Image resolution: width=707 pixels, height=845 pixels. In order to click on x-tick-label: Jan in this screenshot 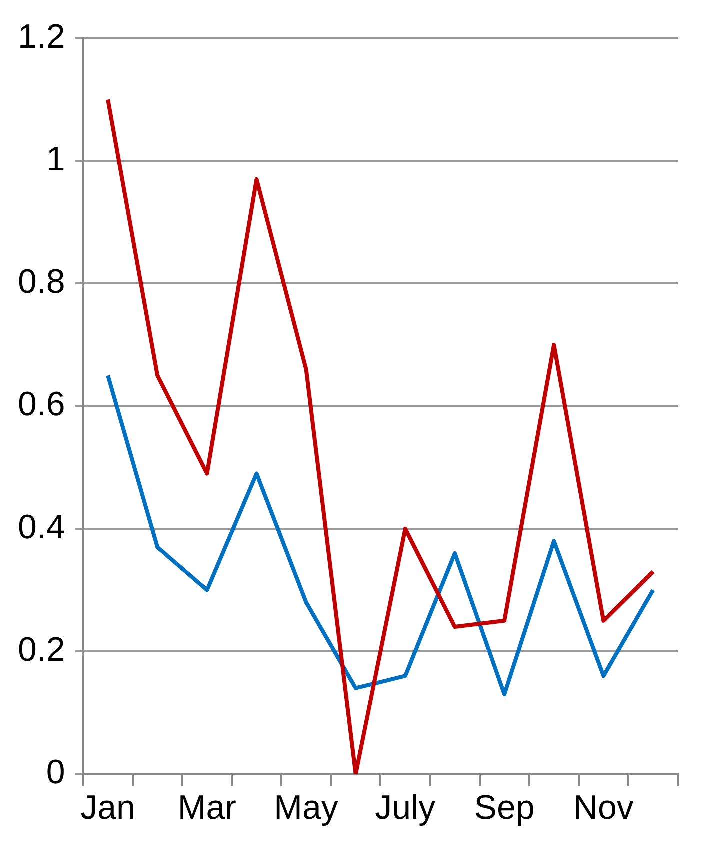, I will do `click(108, 807)`.